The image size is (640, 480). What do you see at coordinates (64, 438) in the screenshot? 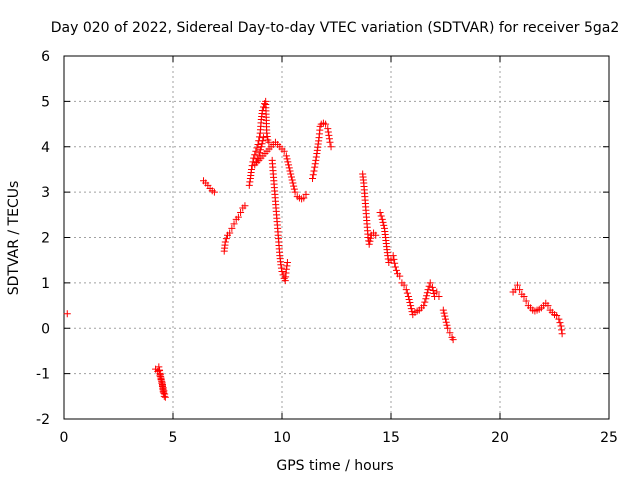
I see `x-tick-label: 0` at bounding box center [64, 438].